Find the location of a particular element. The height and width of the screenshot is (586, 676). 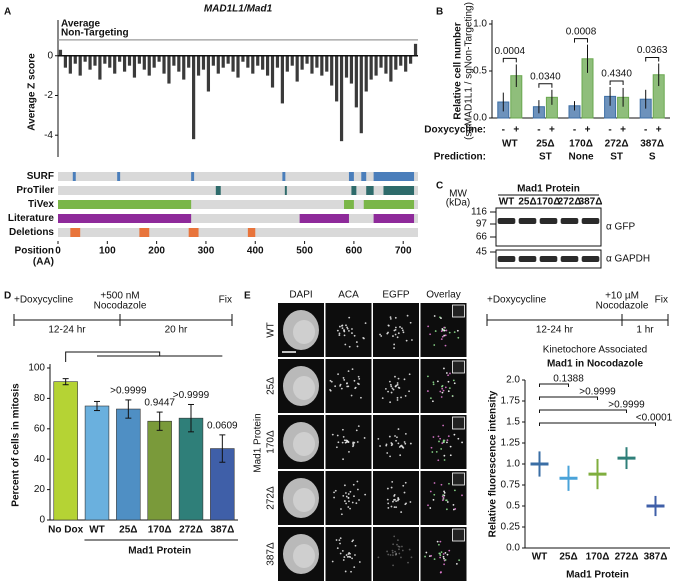

p-value: 0.0004 is located at coordinates (510, 51).